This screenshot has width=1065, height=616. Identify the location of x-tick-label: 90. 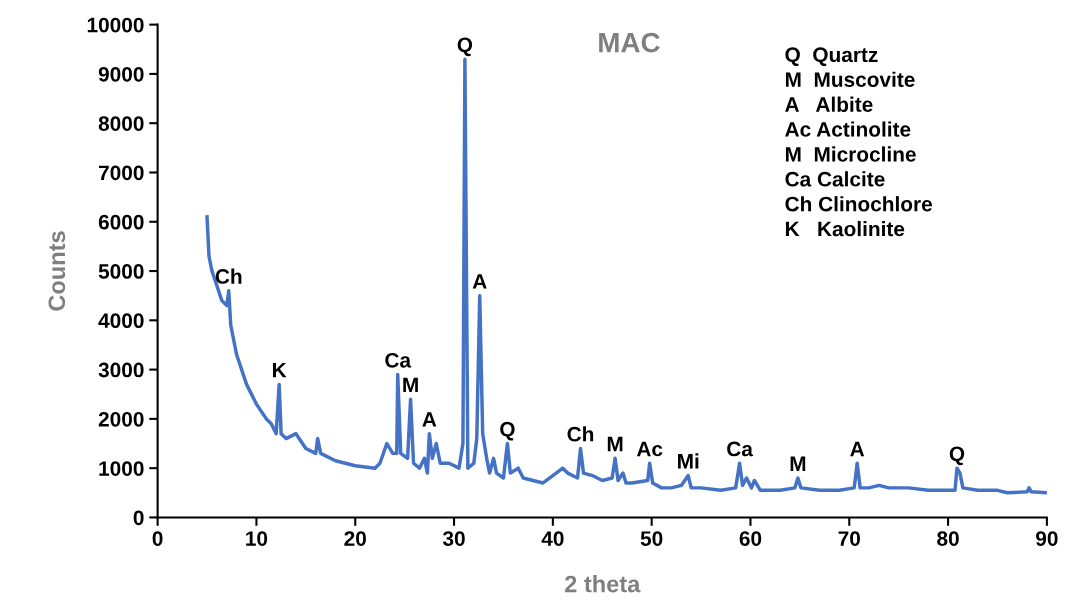
(1047, 538).